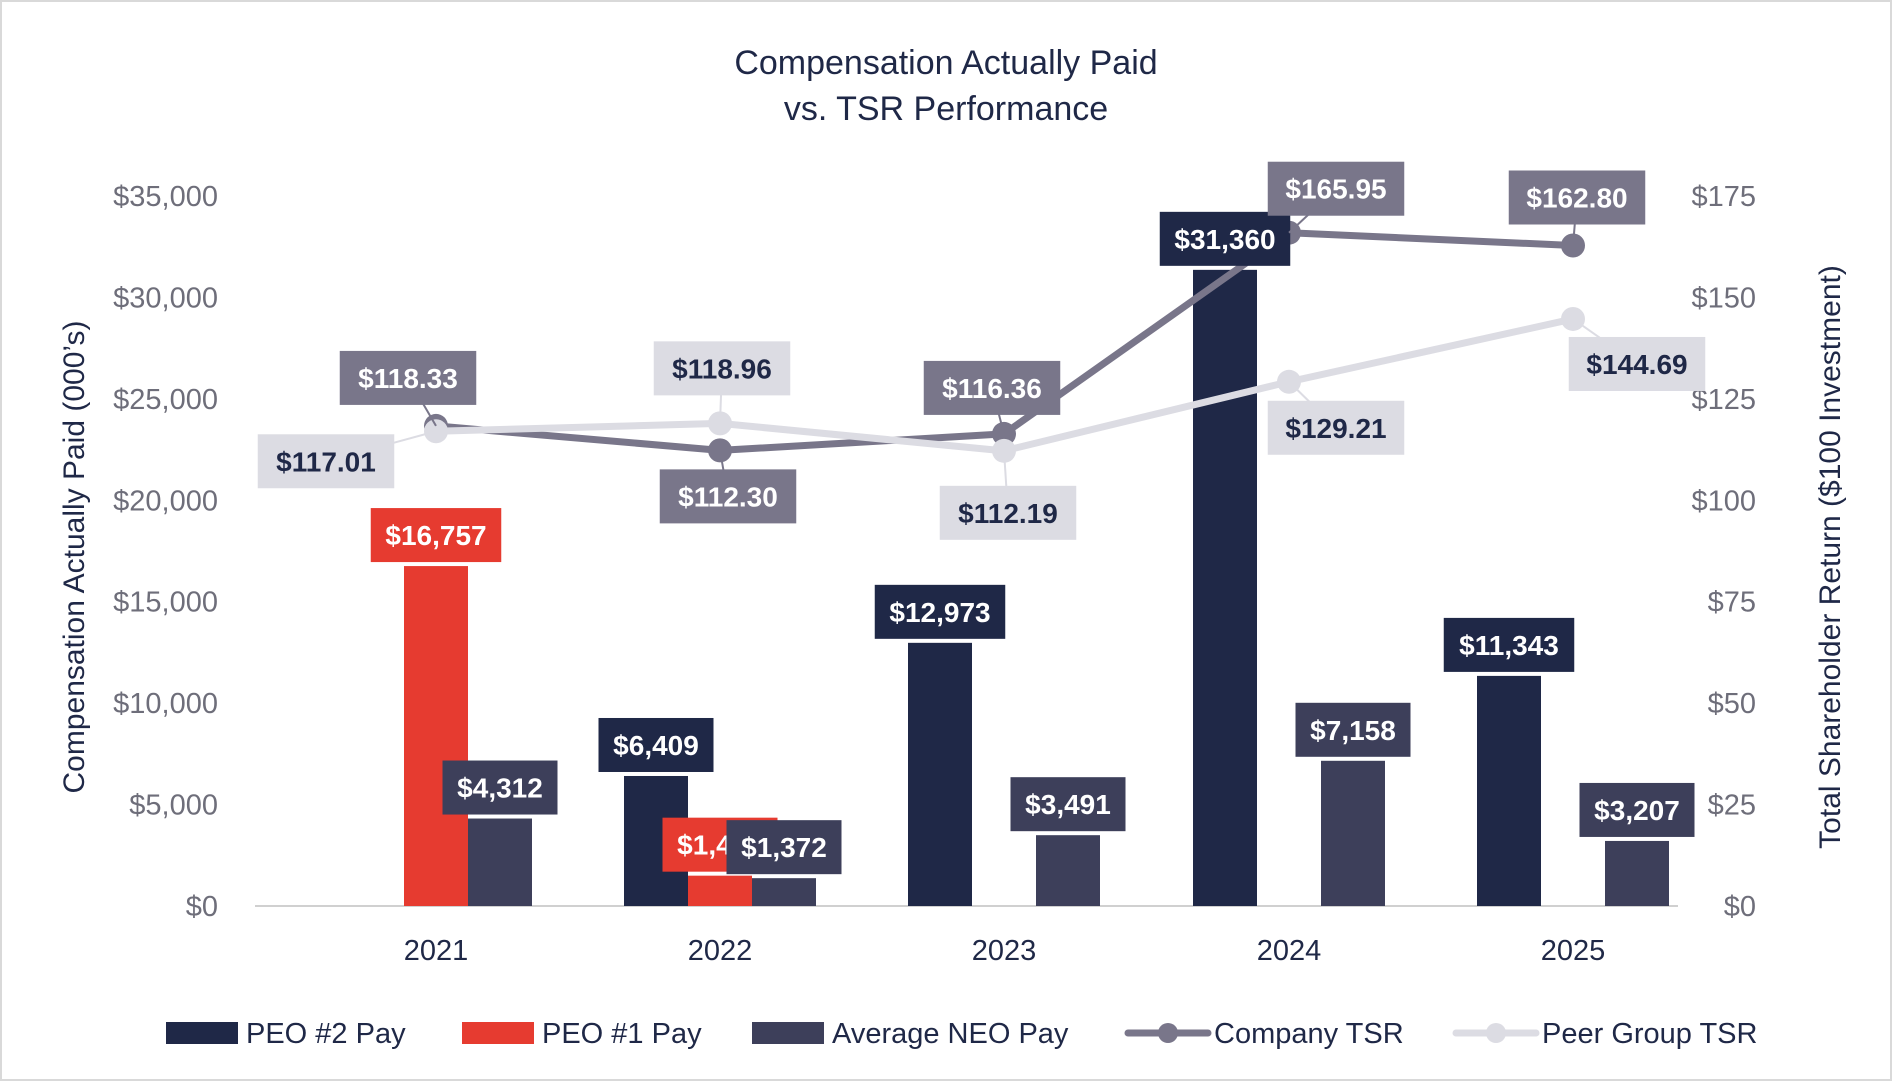 The height and width of the screenshot is (1081, 1892). I want to click on line-data-label: $117.01, so click(326, 461).